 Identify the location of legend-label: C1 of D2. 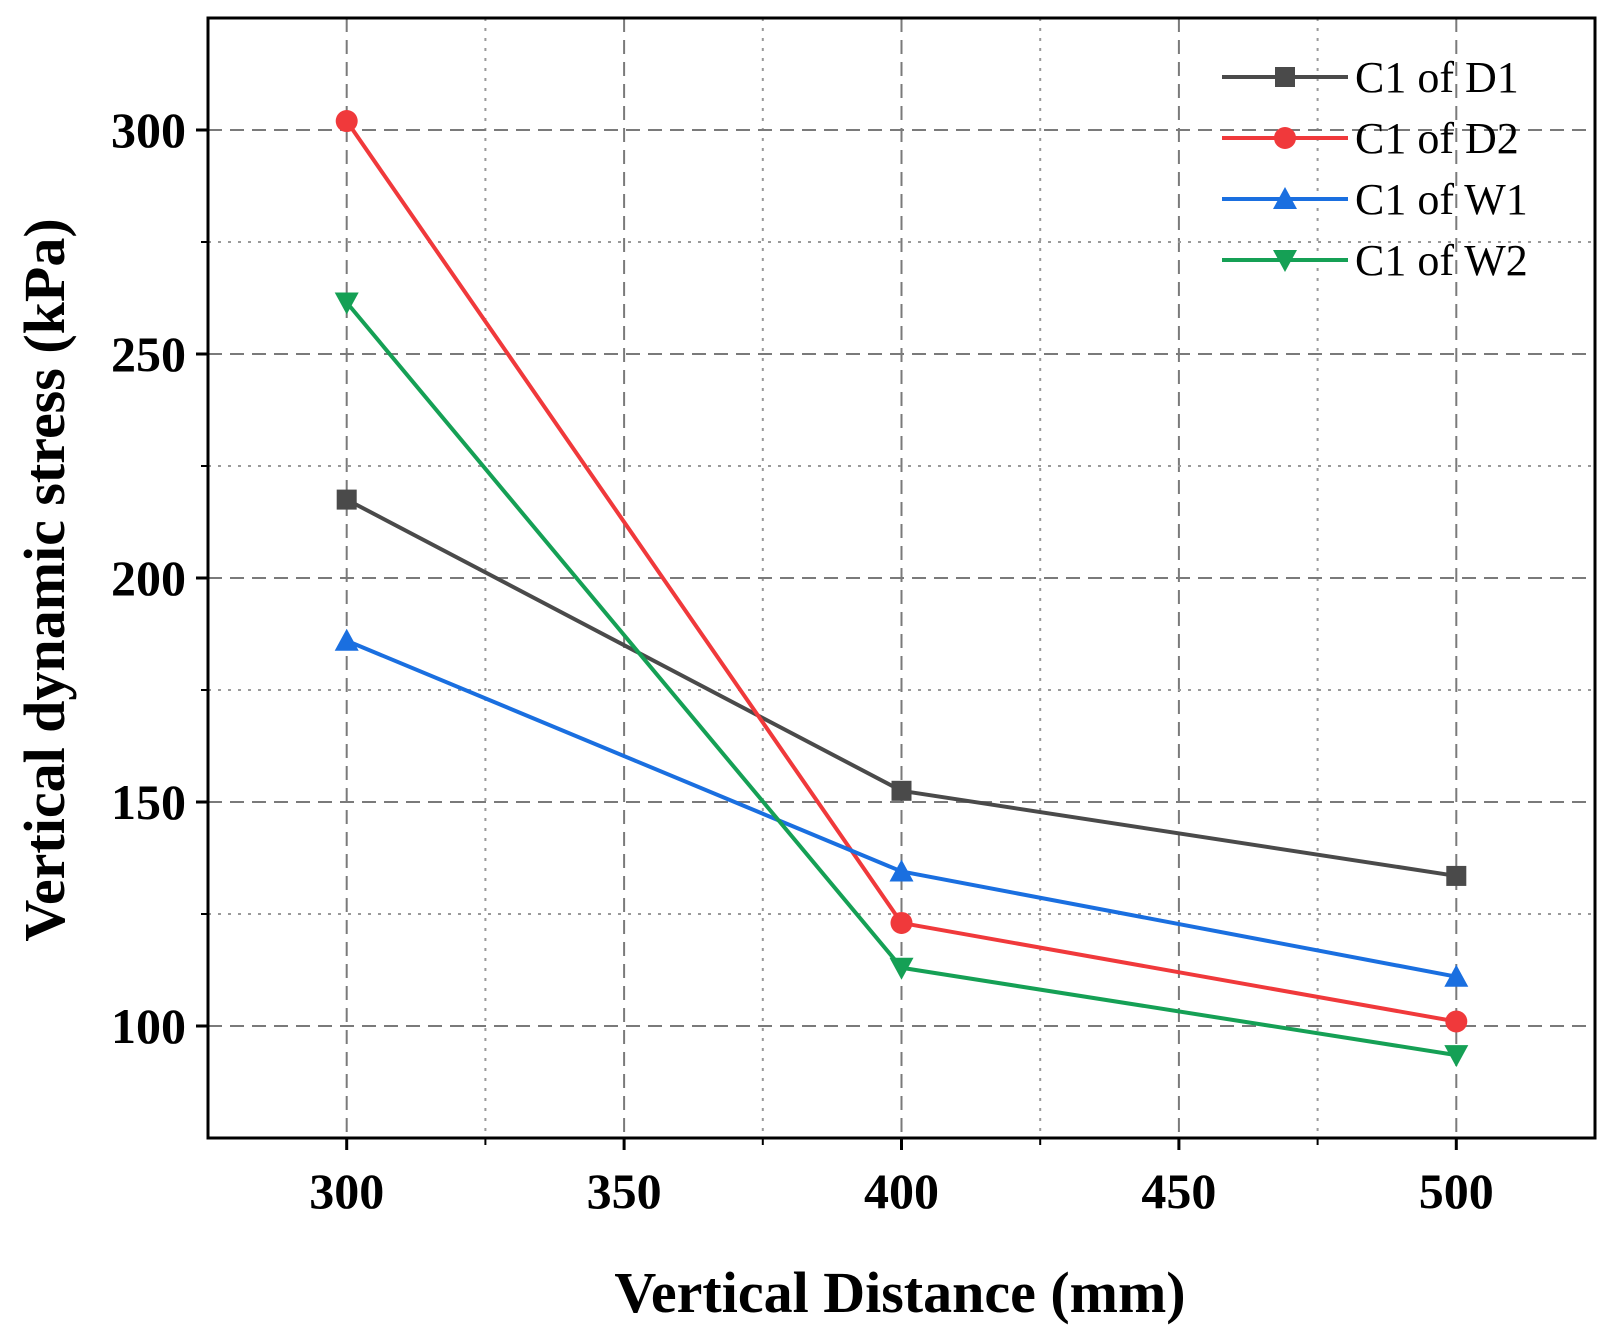
(1437, 138).